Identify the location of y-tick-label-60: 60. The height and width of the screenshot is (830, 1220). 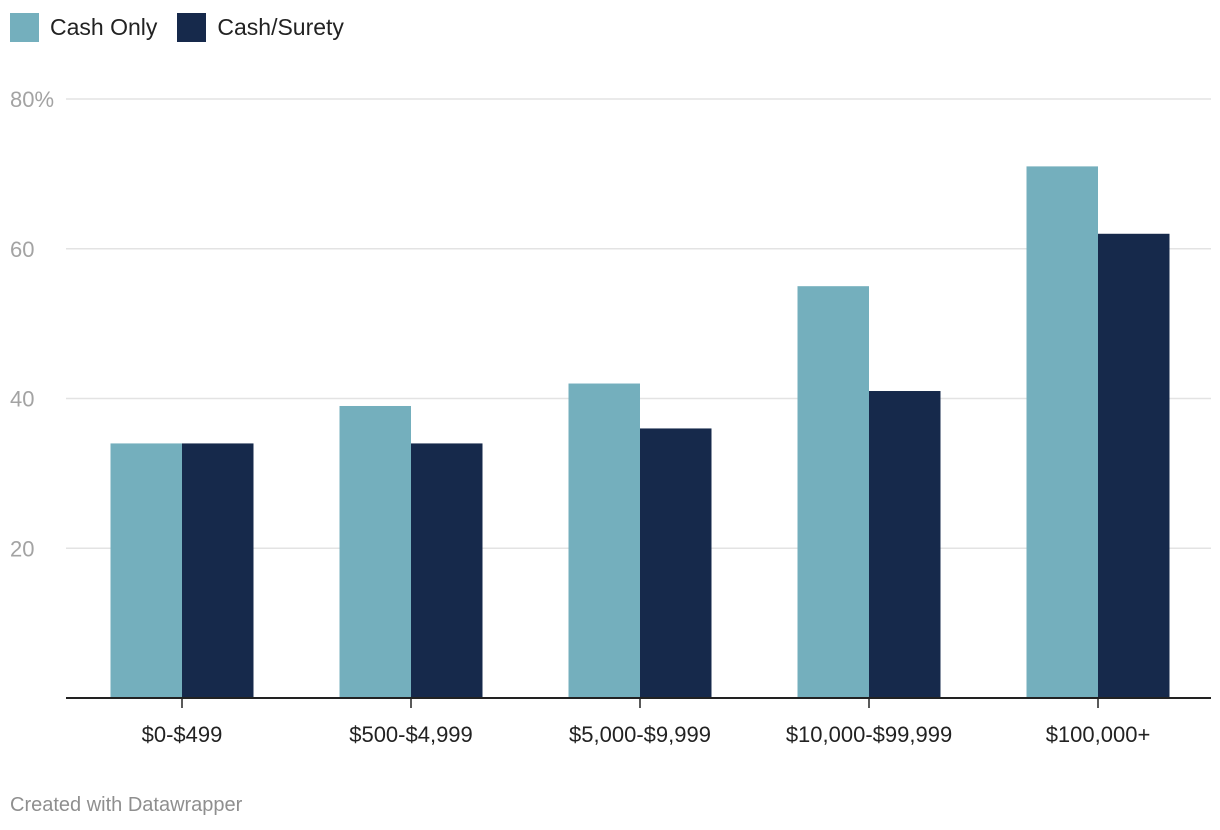
(22, 249).